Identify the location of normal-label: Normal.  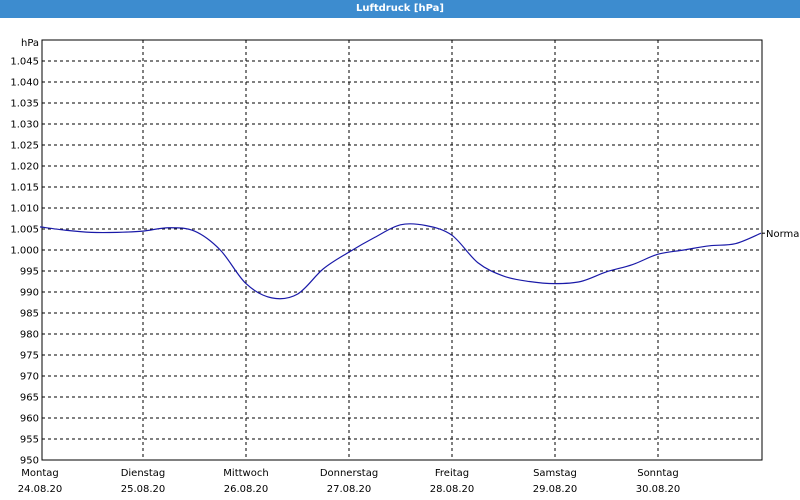
(783, 234).